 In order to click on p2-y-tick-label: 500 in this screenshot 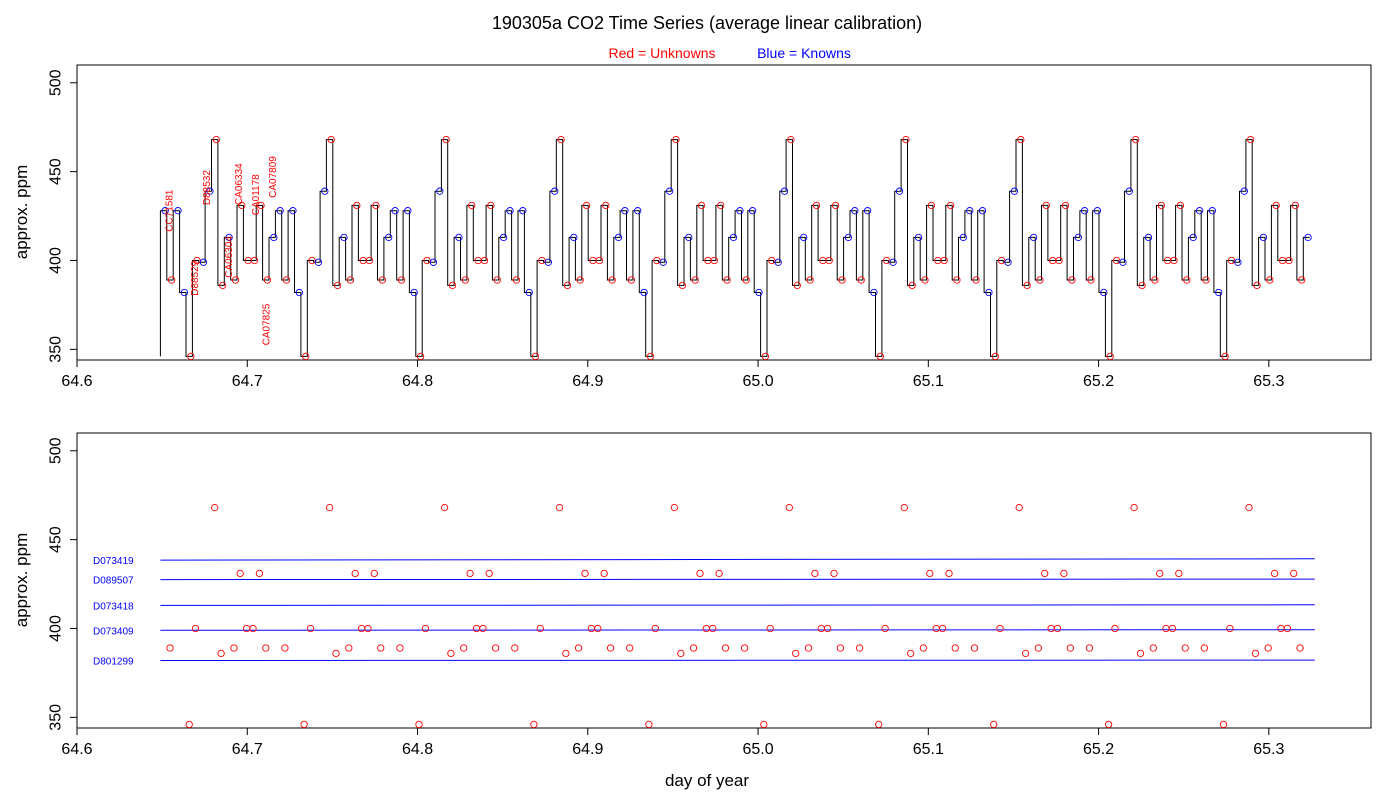, I will do `click(56, 450)`.